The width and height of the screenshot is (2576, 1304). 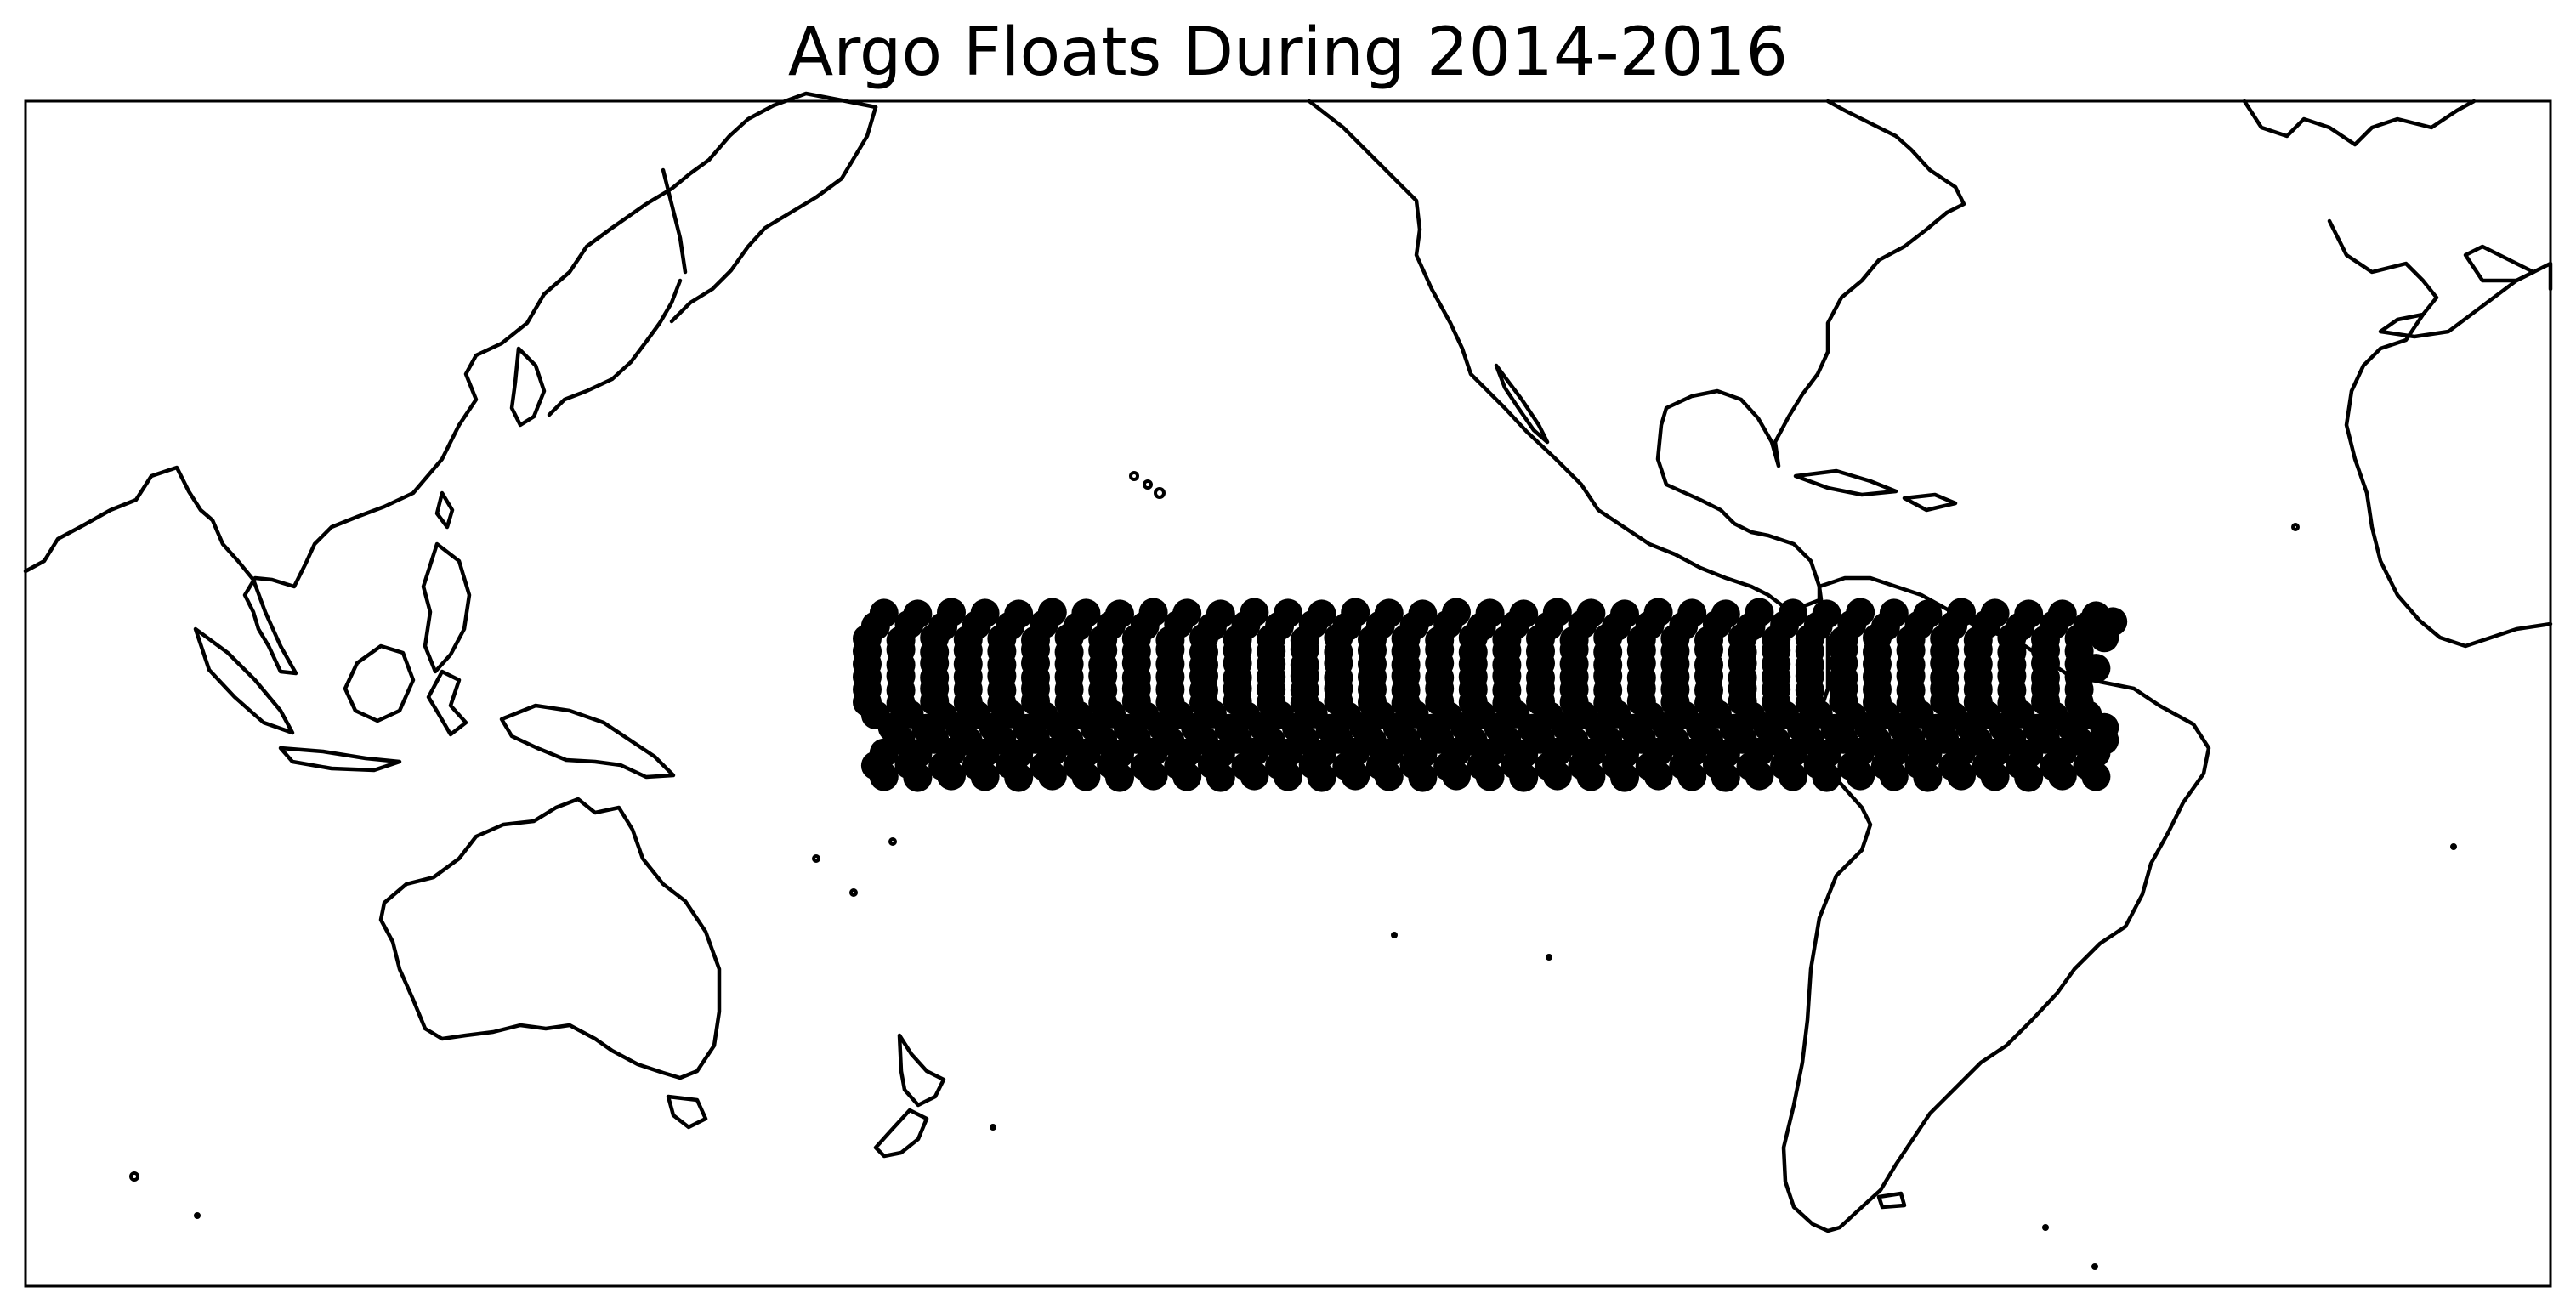 What do you see at coordinates (588, 741) in the screenshot?
I see `coast-new-guinea` at bounding box center [588, 741].